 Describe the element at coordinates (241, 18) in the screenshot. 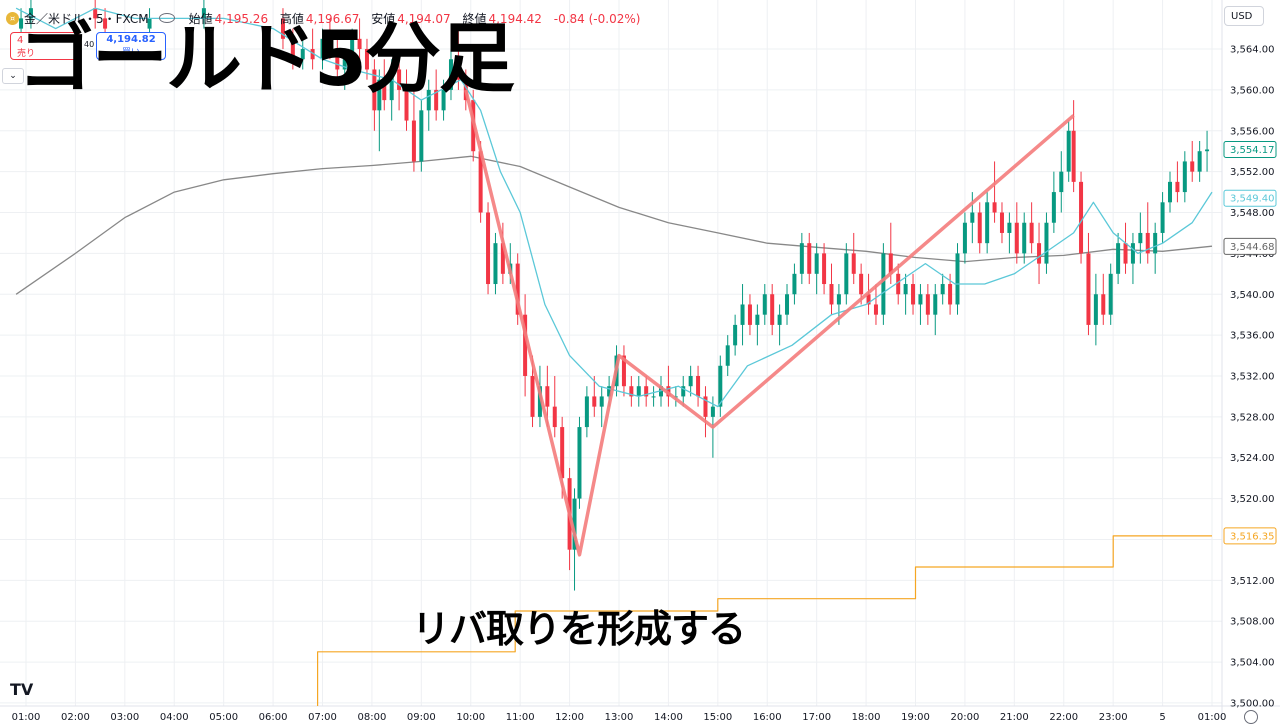

I see `open-value: 4,195.26` at that location.